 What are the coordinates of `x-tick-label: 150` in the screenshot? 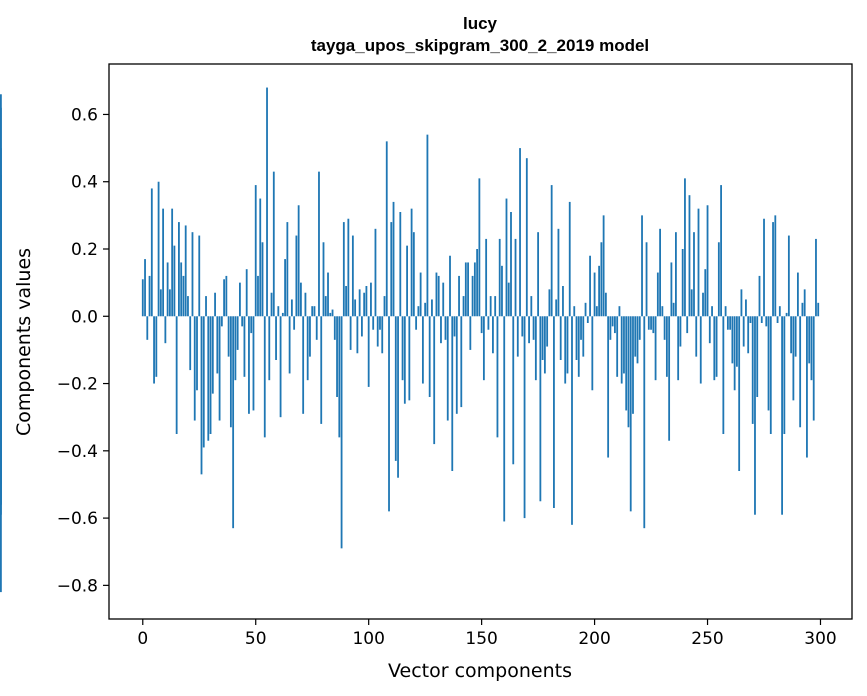 It's located at (481, 639).